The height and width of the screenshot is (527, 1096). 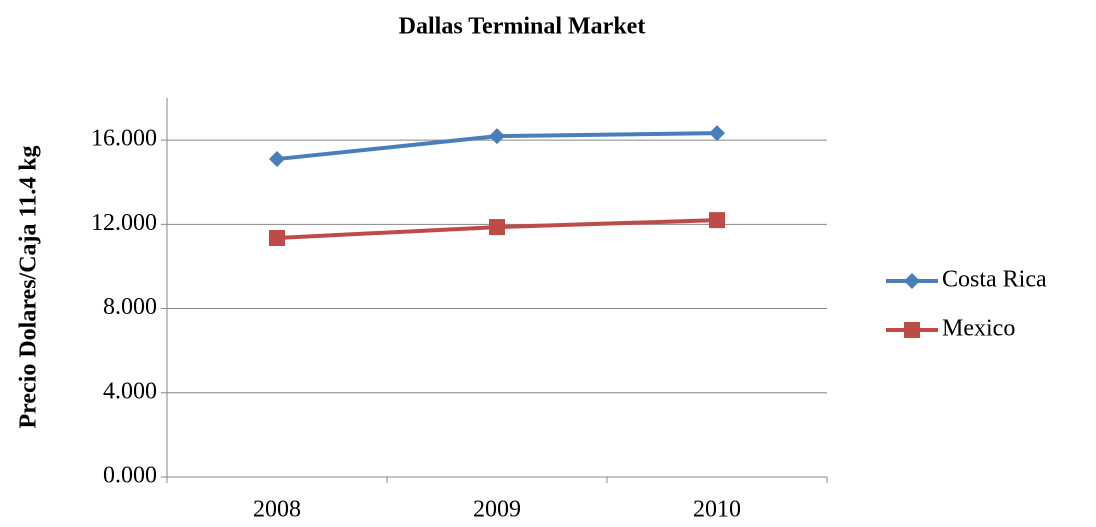 I want to click on y-tick-label: 16.000, so click(x=124, y=139).